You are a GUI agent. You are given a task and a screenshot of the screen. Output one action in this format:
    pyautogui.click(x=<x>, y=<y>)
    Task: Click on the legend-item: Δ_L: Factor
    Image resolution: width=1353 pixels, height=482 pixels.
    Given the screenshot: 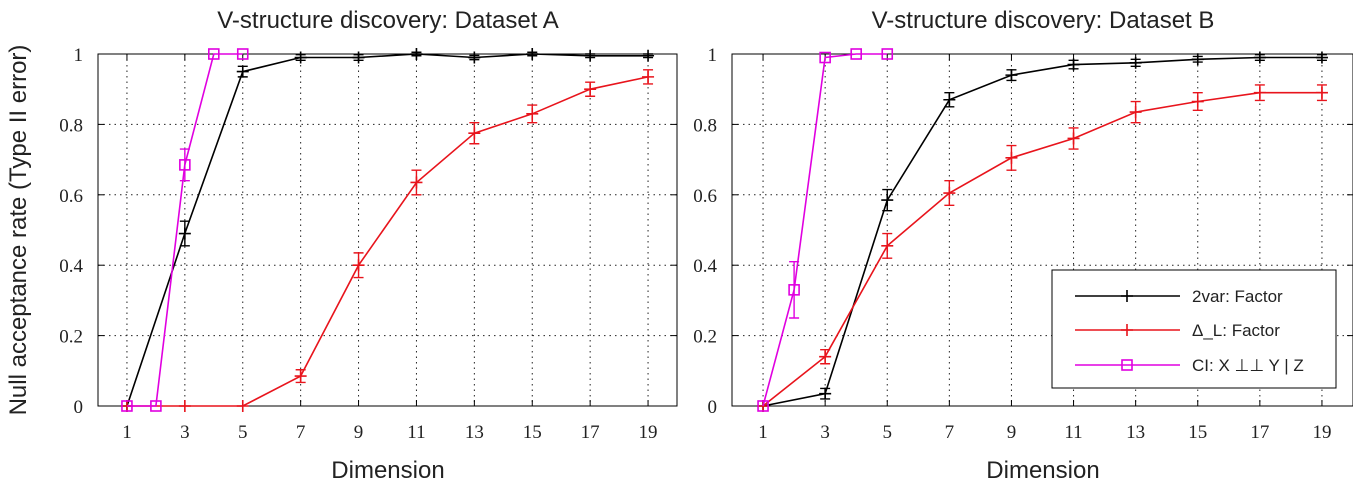 What is the action you would take?
    pyautogui.click(x=1177, y=330)
    